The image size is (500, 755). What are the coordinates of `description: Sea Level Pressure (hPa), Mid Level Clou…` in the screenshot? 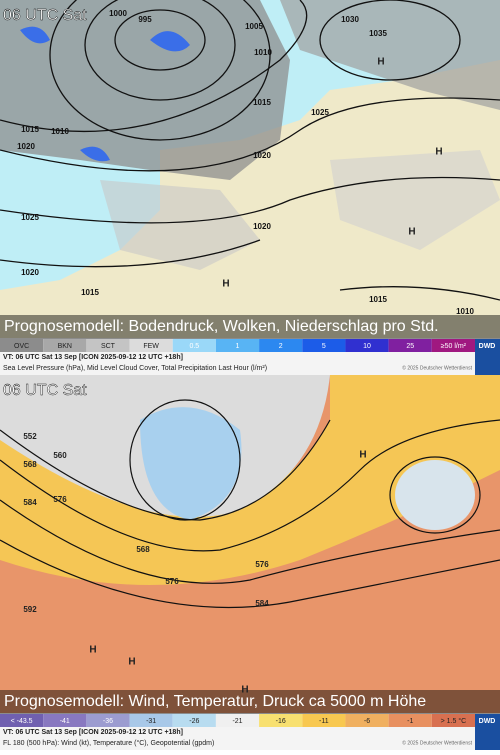 It's located at (135, 368).